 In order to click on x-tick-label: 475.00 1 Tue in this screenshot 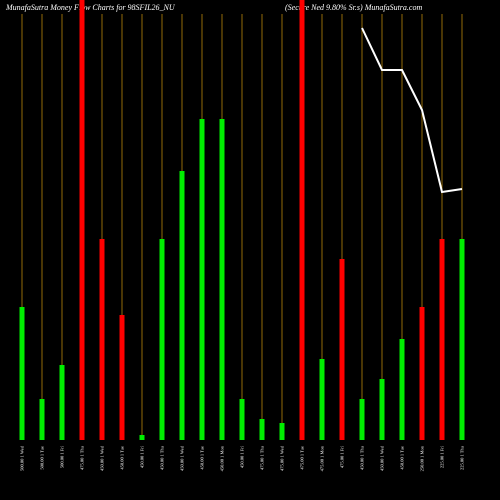, I will do `click(302, 458)`.